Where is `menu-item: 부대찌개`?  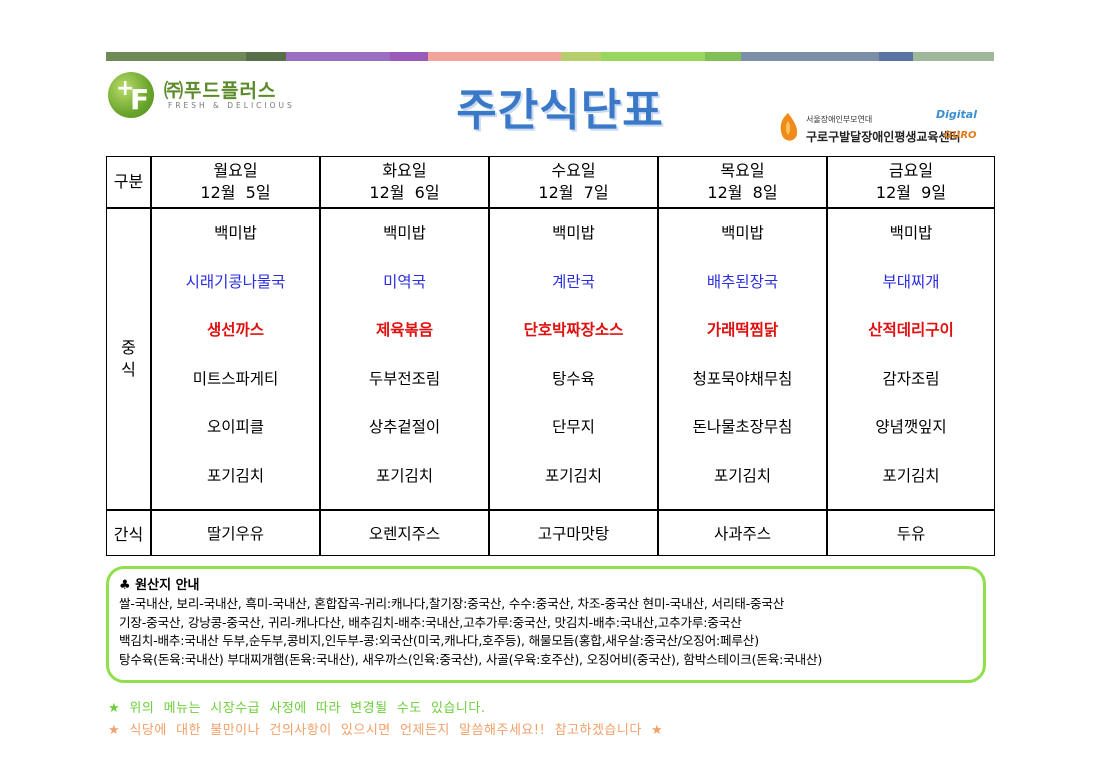
menu-item: 부대찌개 is located at coordinates (911, 281).